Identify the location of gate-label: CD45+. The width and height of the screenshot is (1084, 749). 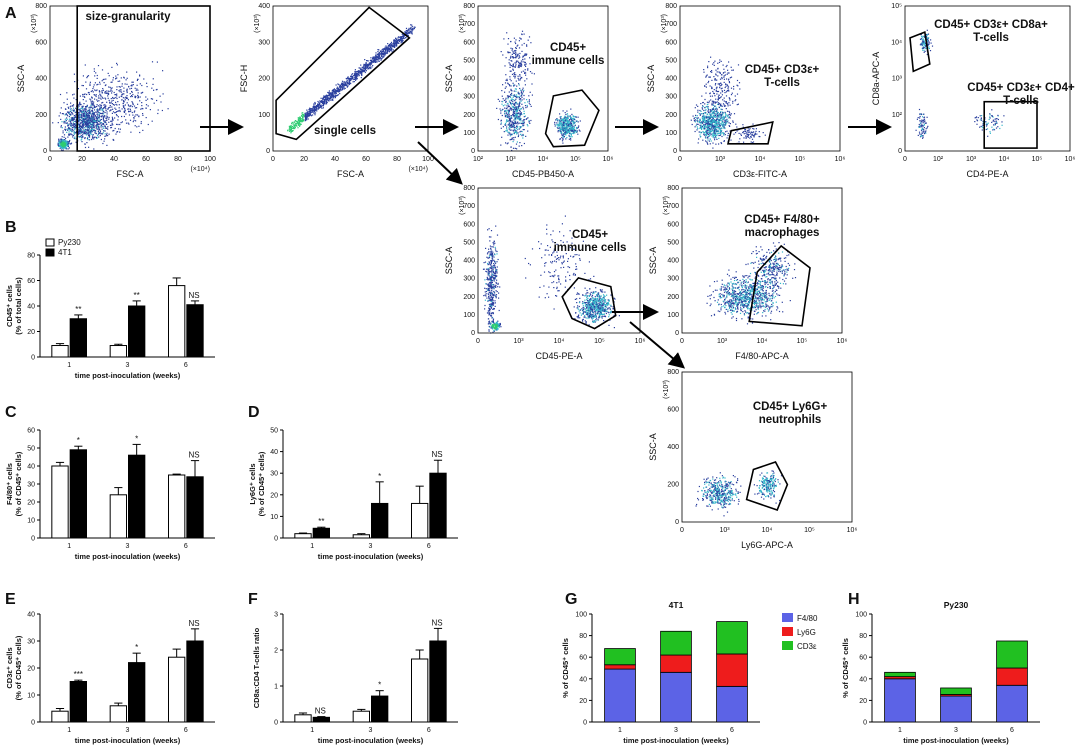
(568, 48).